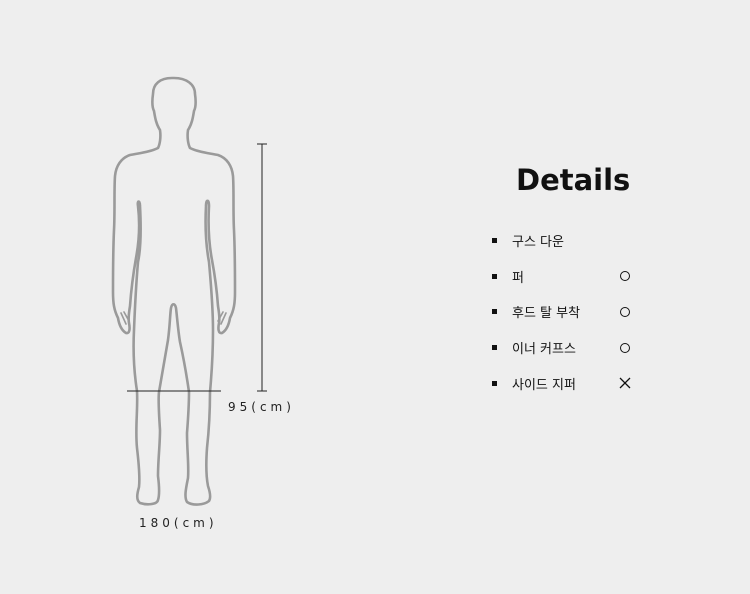 Image resolution: width=750 pixels, height=594 pixels. What do you see at coordinates (573, 180) in the screenshot?
I see `details-title: Details` at bounding box center [573, 180].